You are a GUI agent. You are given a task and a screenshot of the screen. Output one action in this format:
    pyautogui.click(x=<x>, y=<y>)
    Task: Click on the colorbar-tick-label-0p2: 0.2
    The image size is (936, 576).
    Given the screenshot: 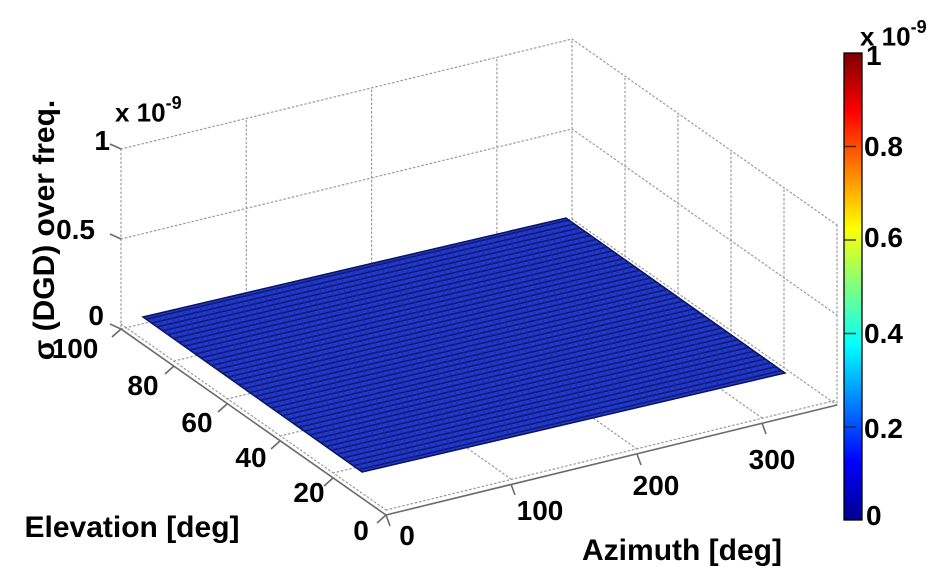 What is the action you would take?
    pyautogui.click(x=883, y=428)
    